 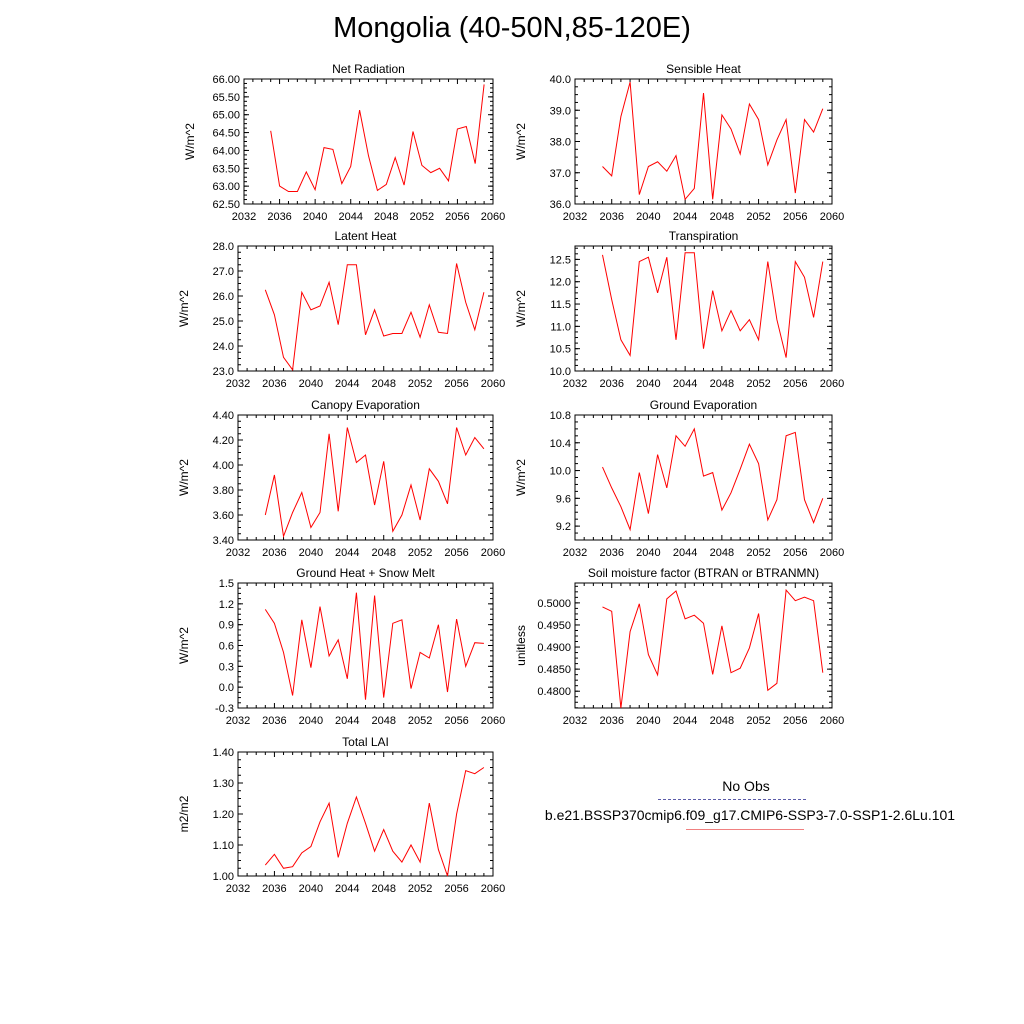 What do you see at coordinates (223, 846) in the screenshot?
I see `y-tick-label: 1.10` at bounding box center [223, 846].